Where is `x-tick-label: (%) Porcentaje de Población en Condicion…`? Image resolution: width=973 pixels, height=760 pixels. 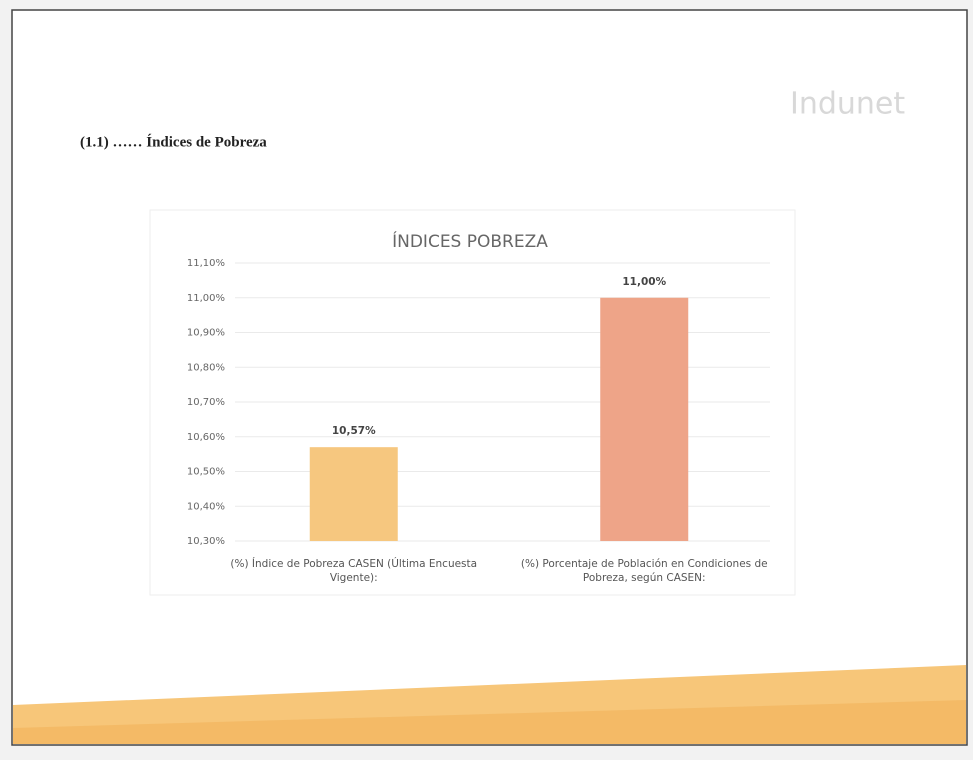 x-tick-label: (%) Porcentaje de Población en Condicion… is located at coordinates (644, 571).